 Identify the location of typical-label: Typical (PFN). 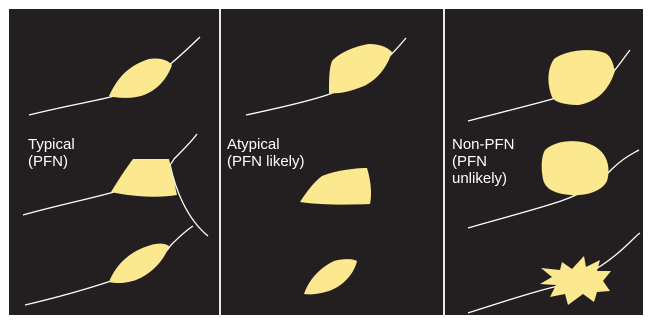
(51, 153).